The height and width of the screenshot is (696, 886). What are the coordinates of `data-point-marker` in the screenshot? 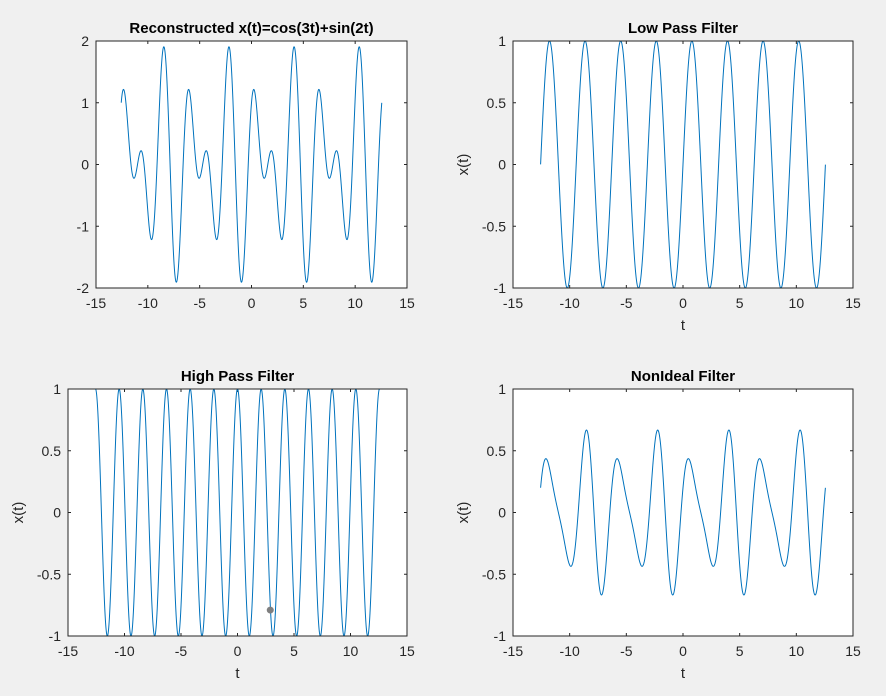 It's located at (270, 610).